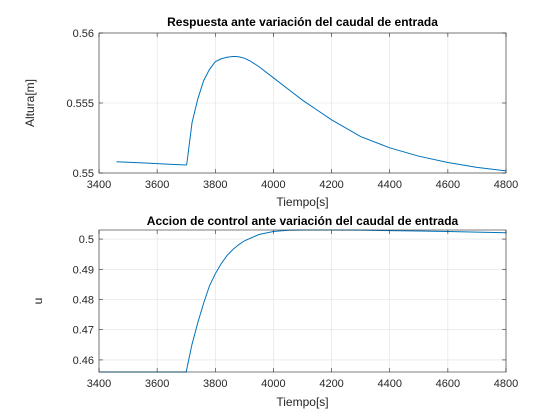 The height and width of the screenshot is (420, 560). Describe the element at coordinates (83, 361) in the screenshot. I see `y-tick-label: 0.46` at that location.